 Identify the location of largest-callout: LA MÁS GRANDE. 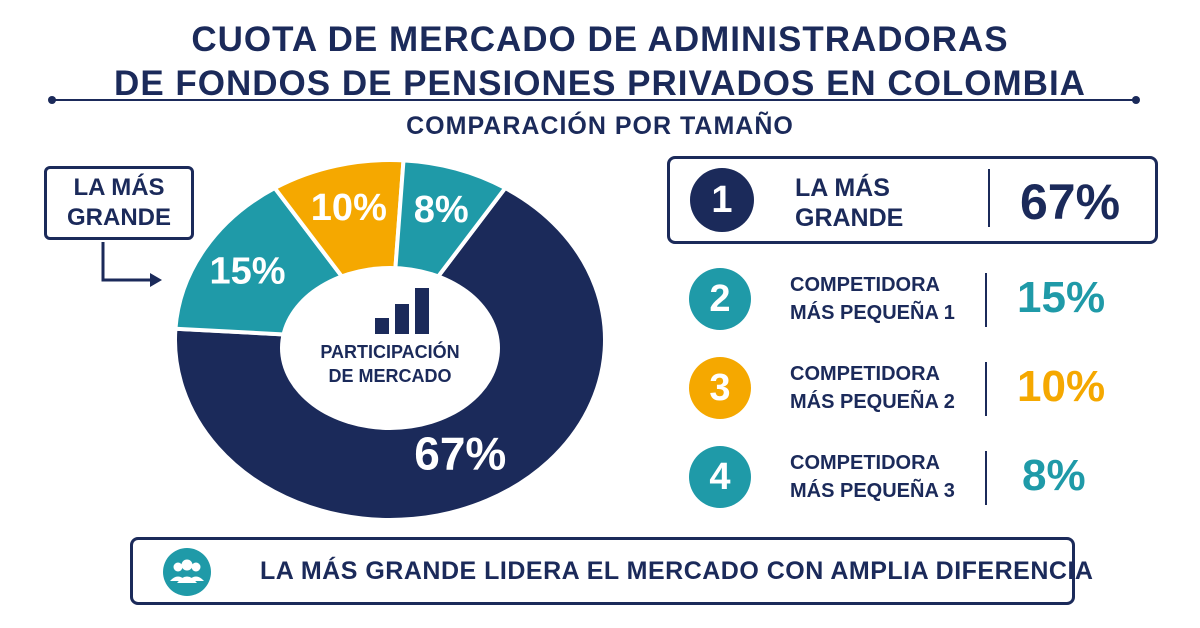
(119, 203).